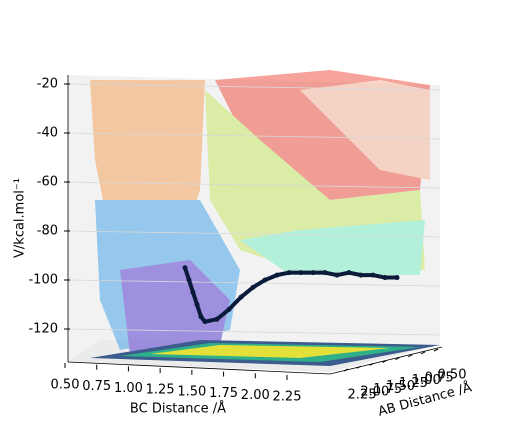 The image size is (524, 437). I want to click on y-tick-label: 1.75, so click(387, 389).